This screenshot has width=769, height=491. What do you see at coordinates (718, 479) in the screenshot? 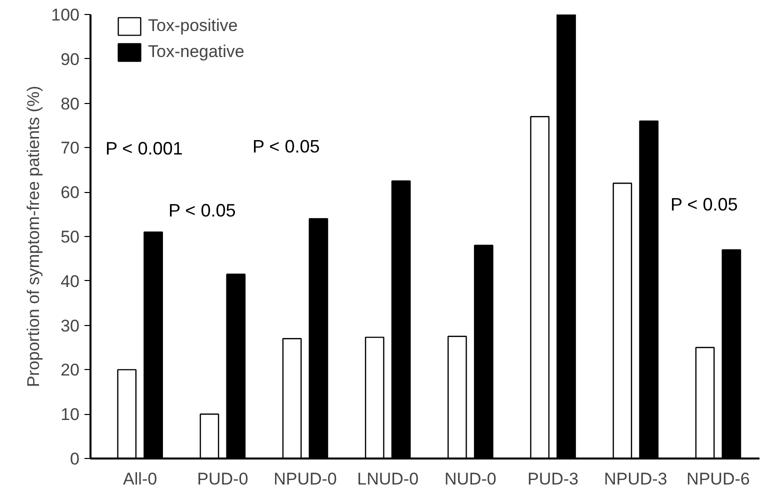
I see `x-tick-label: NPUD-6` at bounding box center [718, 479].